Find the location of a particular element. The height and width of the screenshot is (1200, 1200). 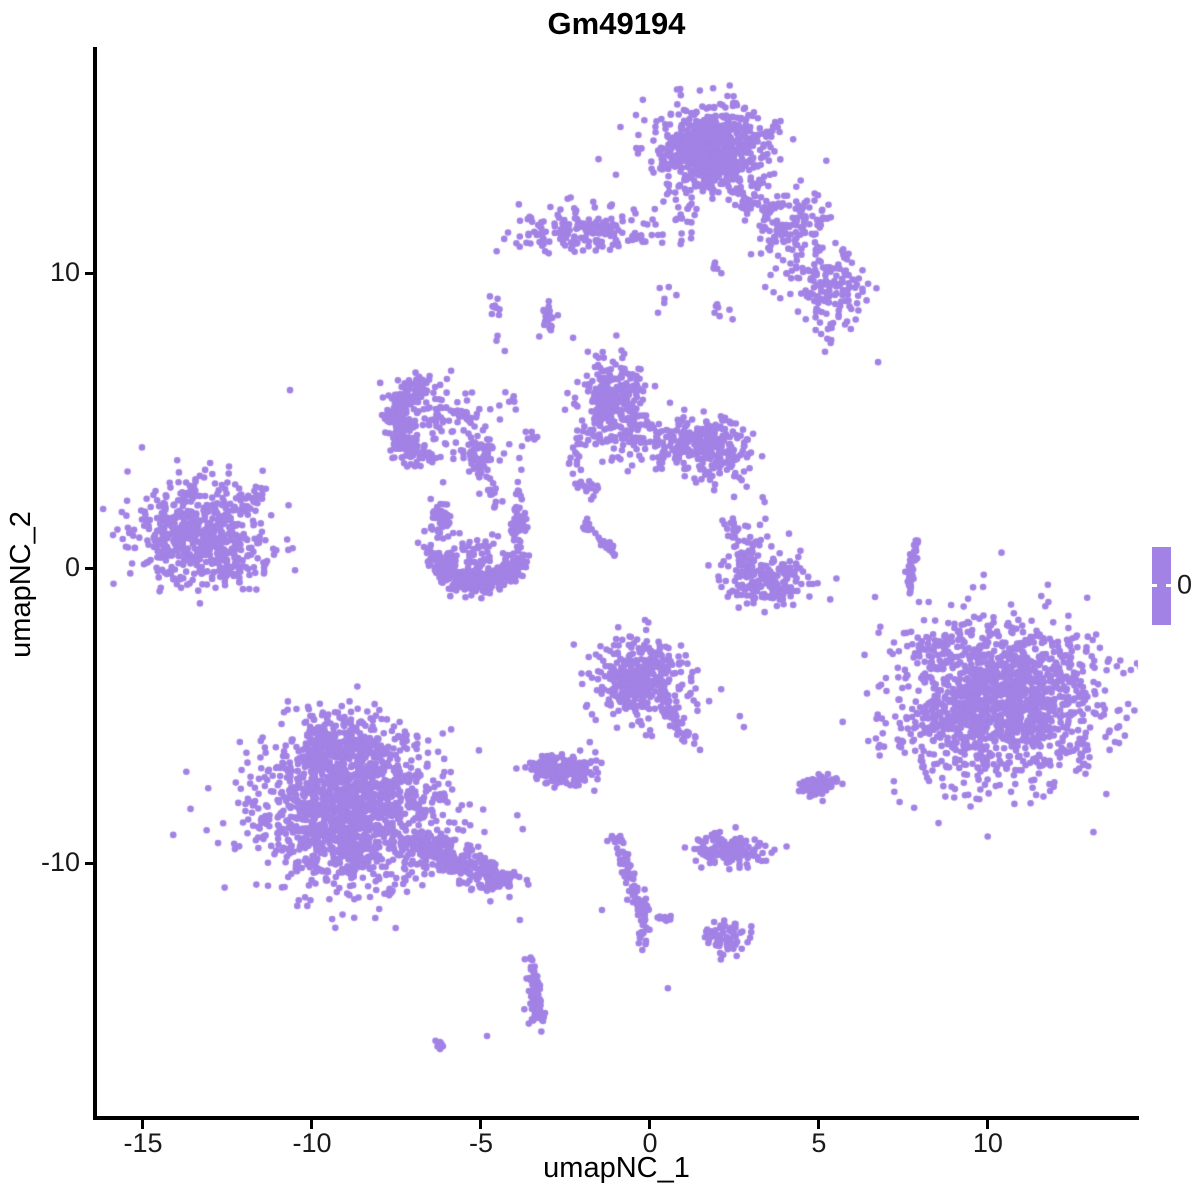

legend: 0 is located at coordinates (1175, 586).